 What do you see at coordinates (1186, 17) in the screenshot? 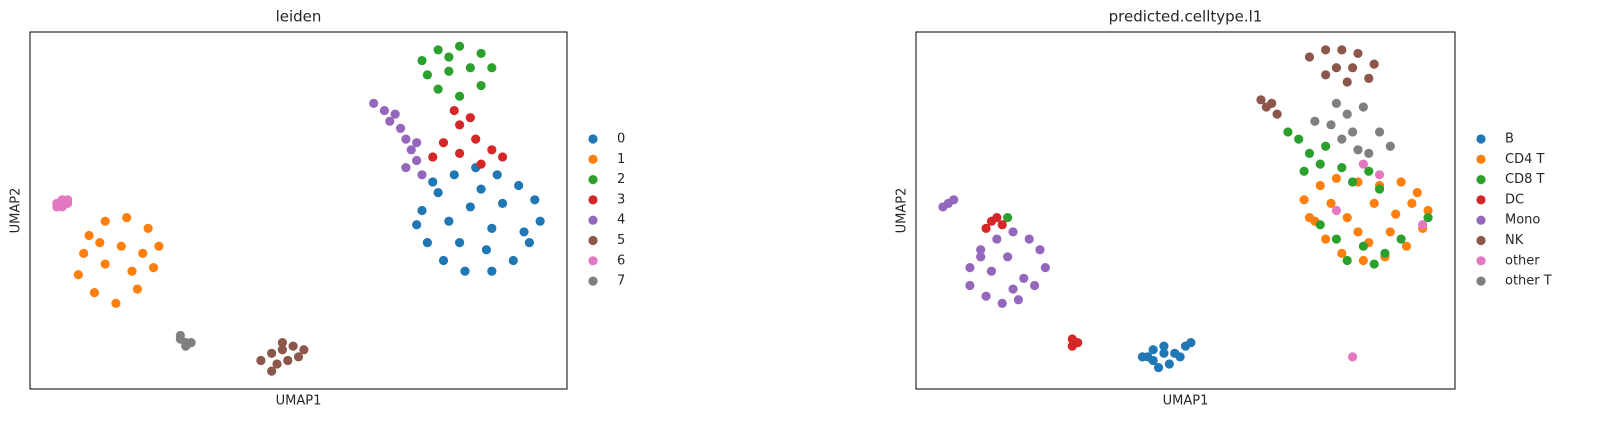
I see `chart-title: predicted.celltype.l1` at bounding box center [1186, 17].